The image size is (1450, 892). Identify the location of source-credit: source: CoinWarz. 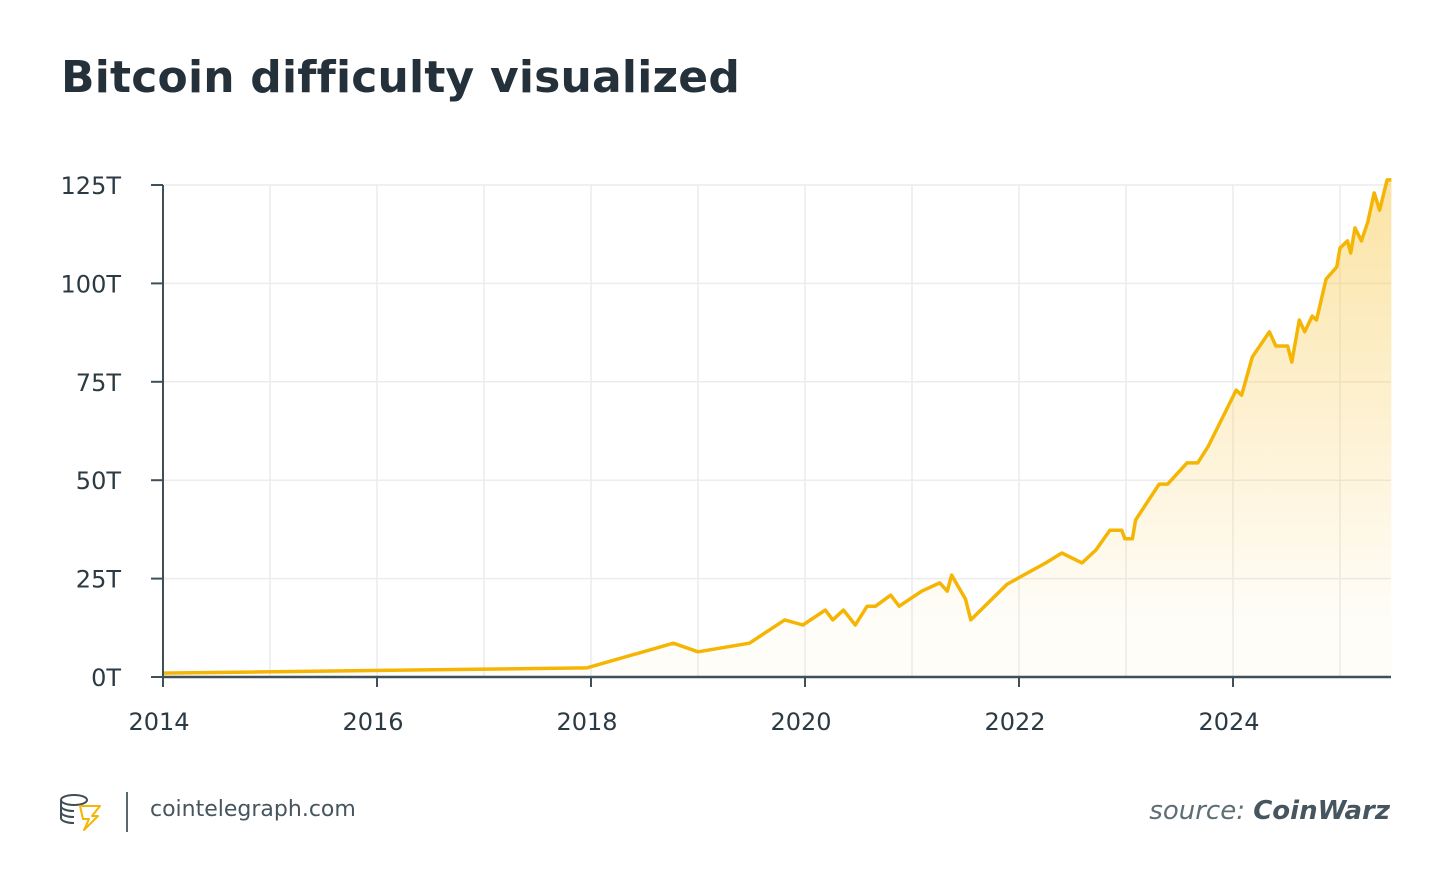
(1269, 811).